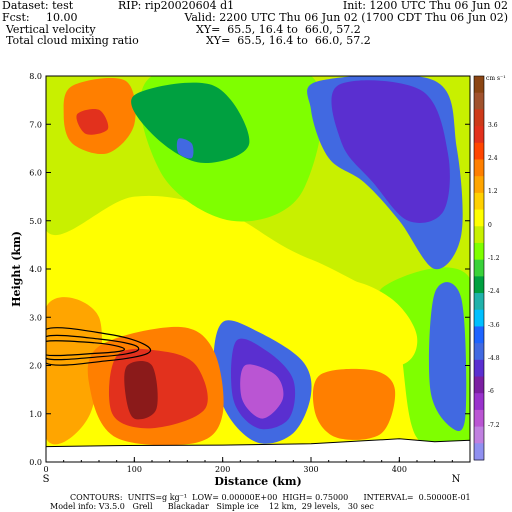 The width and height of the screenshot is (512, 512). I want to click on y-tick-label: 7.0, so click(35, 124).